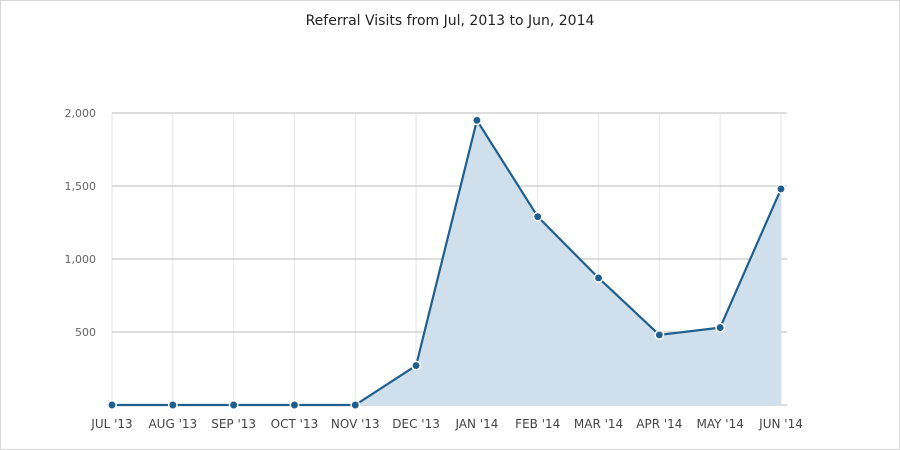 The width and height of the screenshot is (900, 450). What do you see at coordinates (476, 424) in the screenshot?
I see `x-tick-label: JAN '14` at bounding box center [476, 424].